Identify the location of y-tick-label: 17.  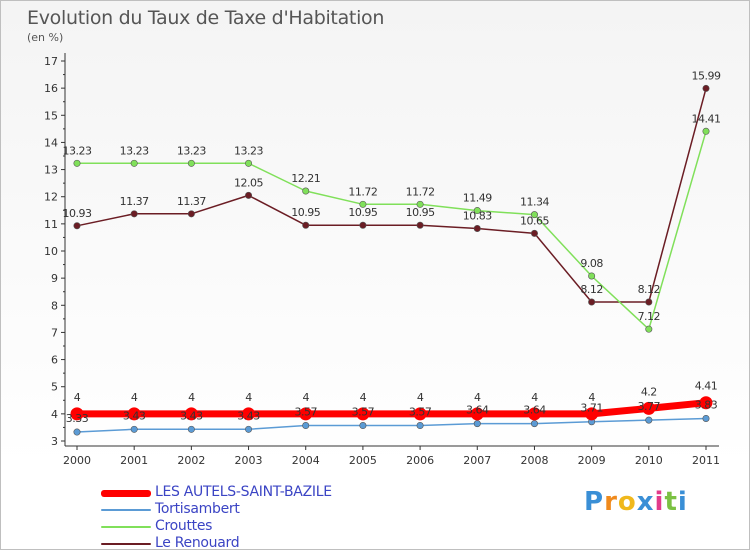
(51, 61).